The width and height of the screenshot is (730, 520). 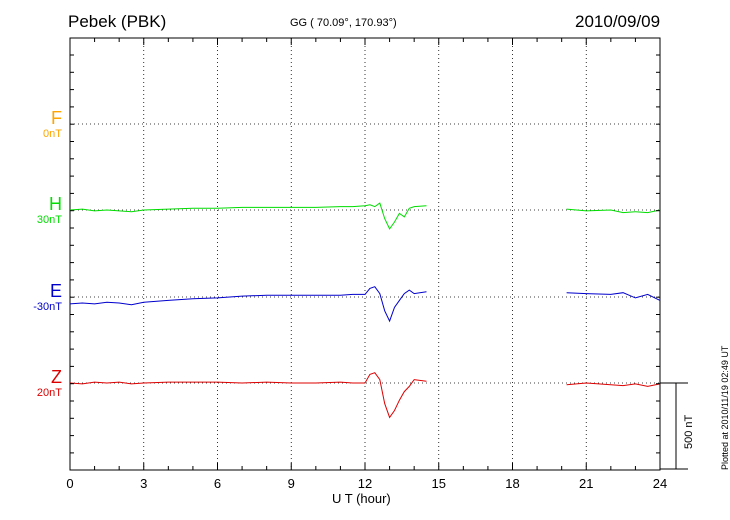 I want to click on component-letter: F, so click(x=56, y=118).